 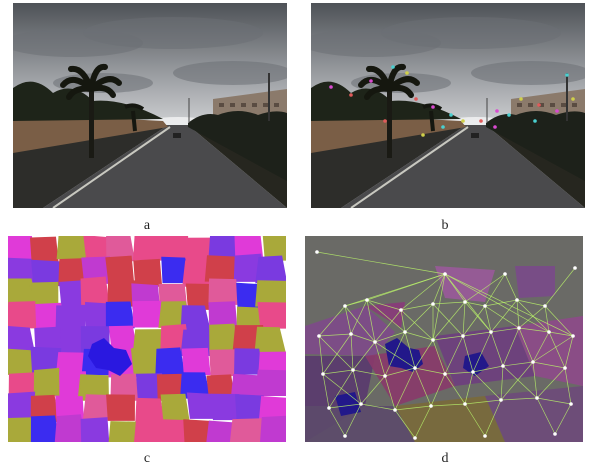 I want to click on road, so click(x=463, y=166).